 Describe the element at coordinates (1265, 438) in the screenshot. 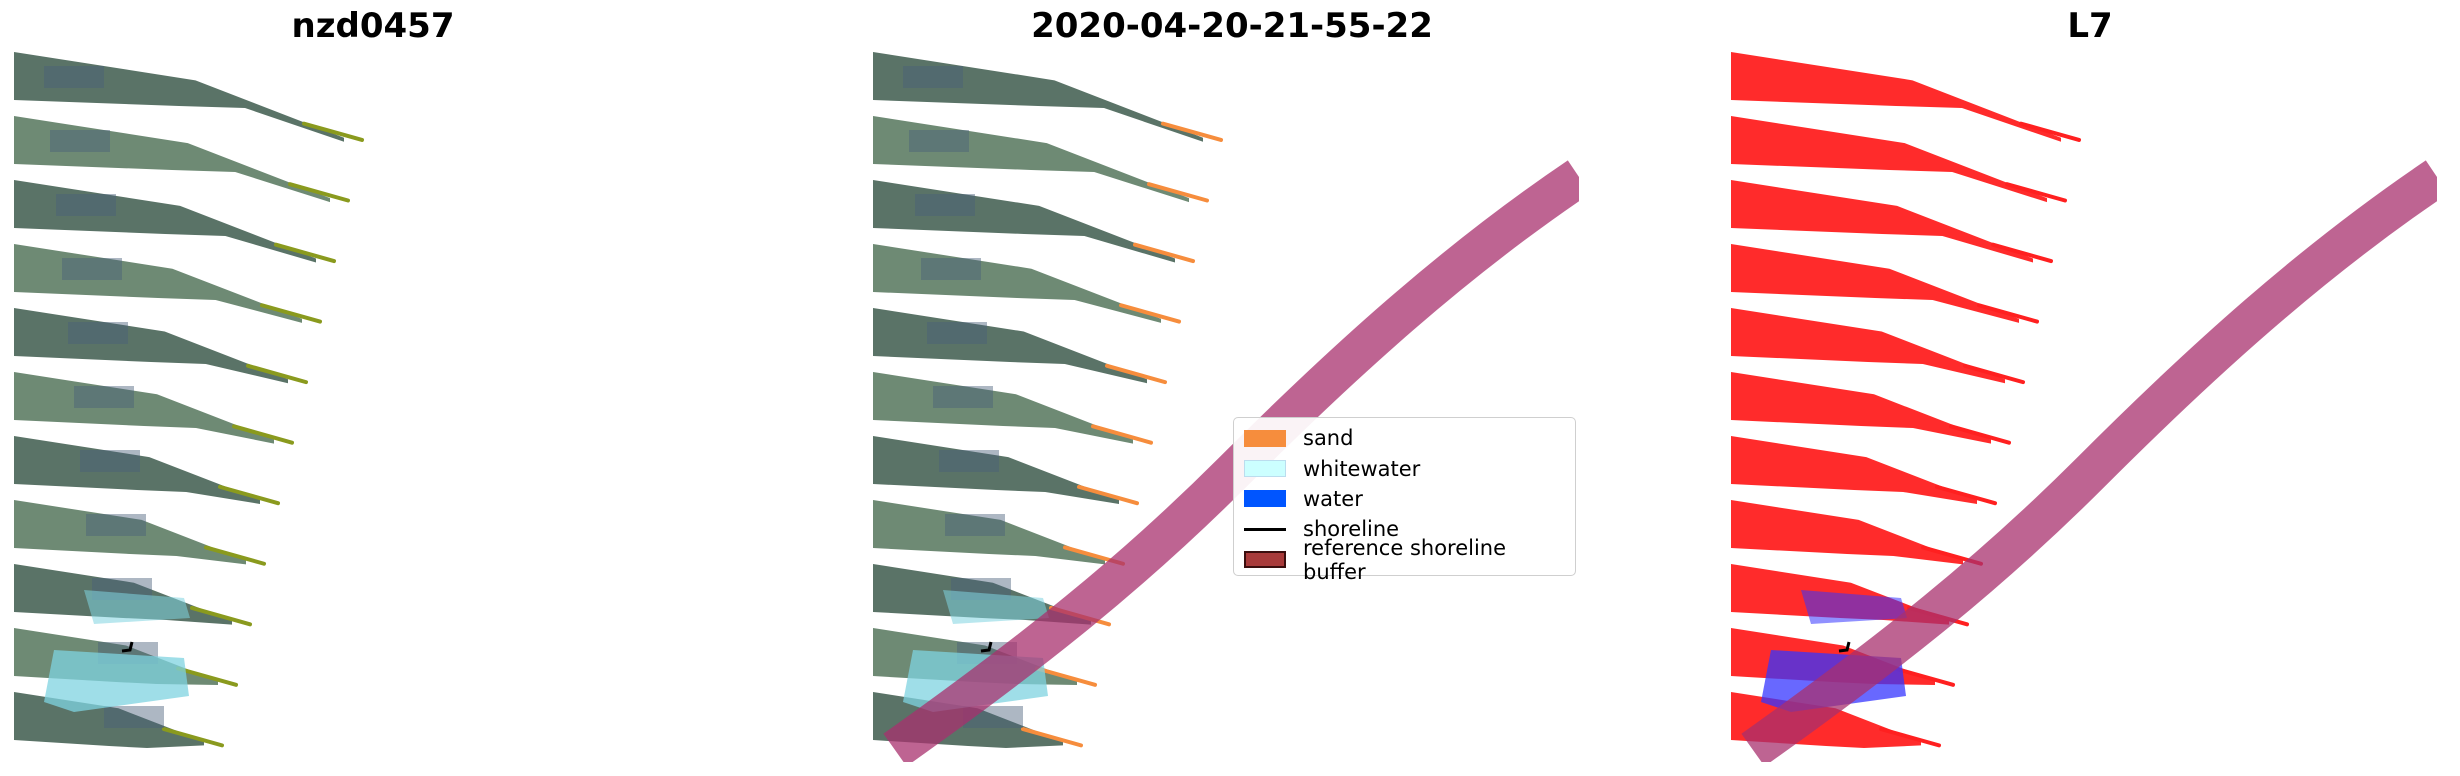

I see `sand-swatch` at that location.